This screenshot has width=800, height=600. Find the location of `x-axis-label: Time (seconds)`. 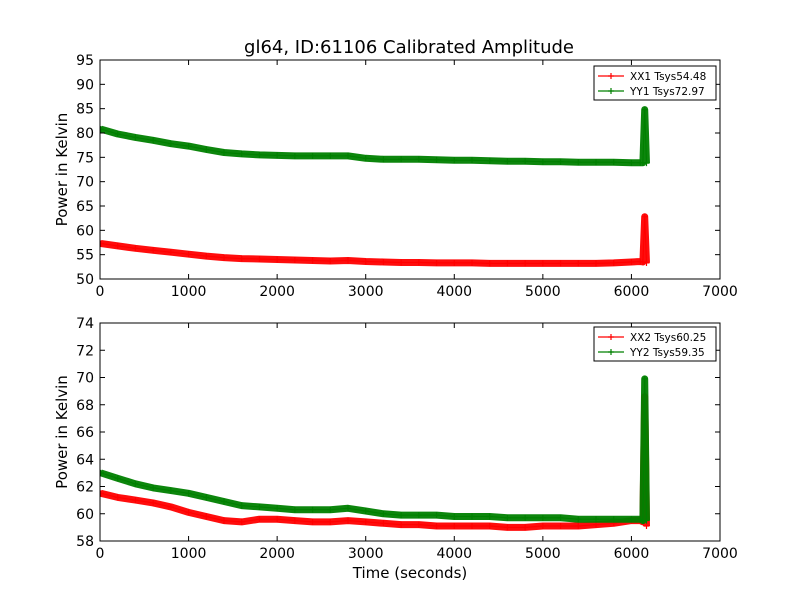

x-axis-label: Time (seconds) is located at coordinates (410, 573).